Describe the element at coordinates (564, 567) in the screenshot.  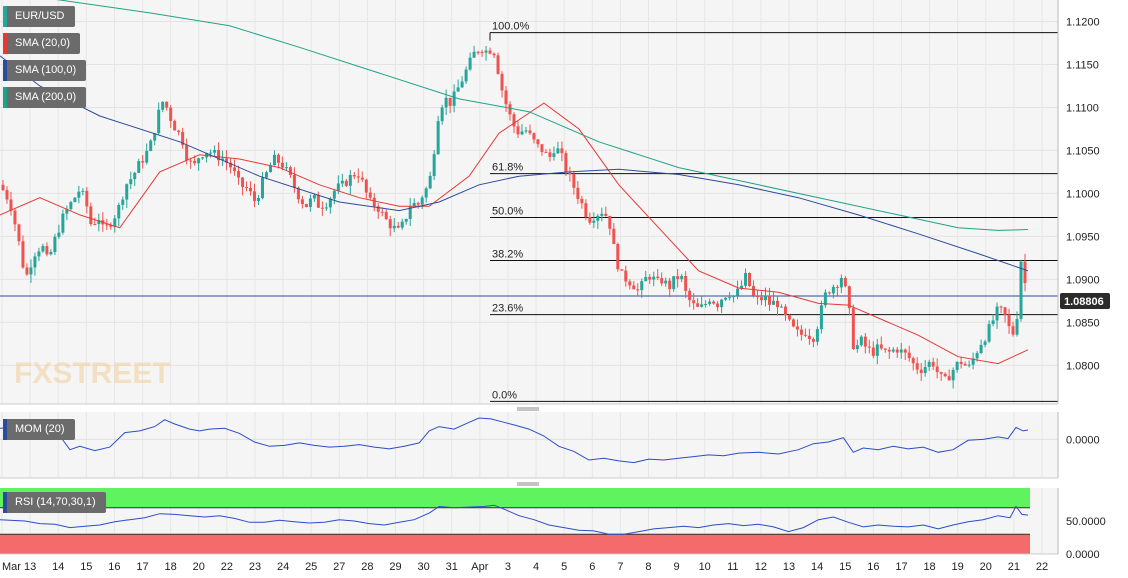
I see `x-tick-label: 5` at that location.